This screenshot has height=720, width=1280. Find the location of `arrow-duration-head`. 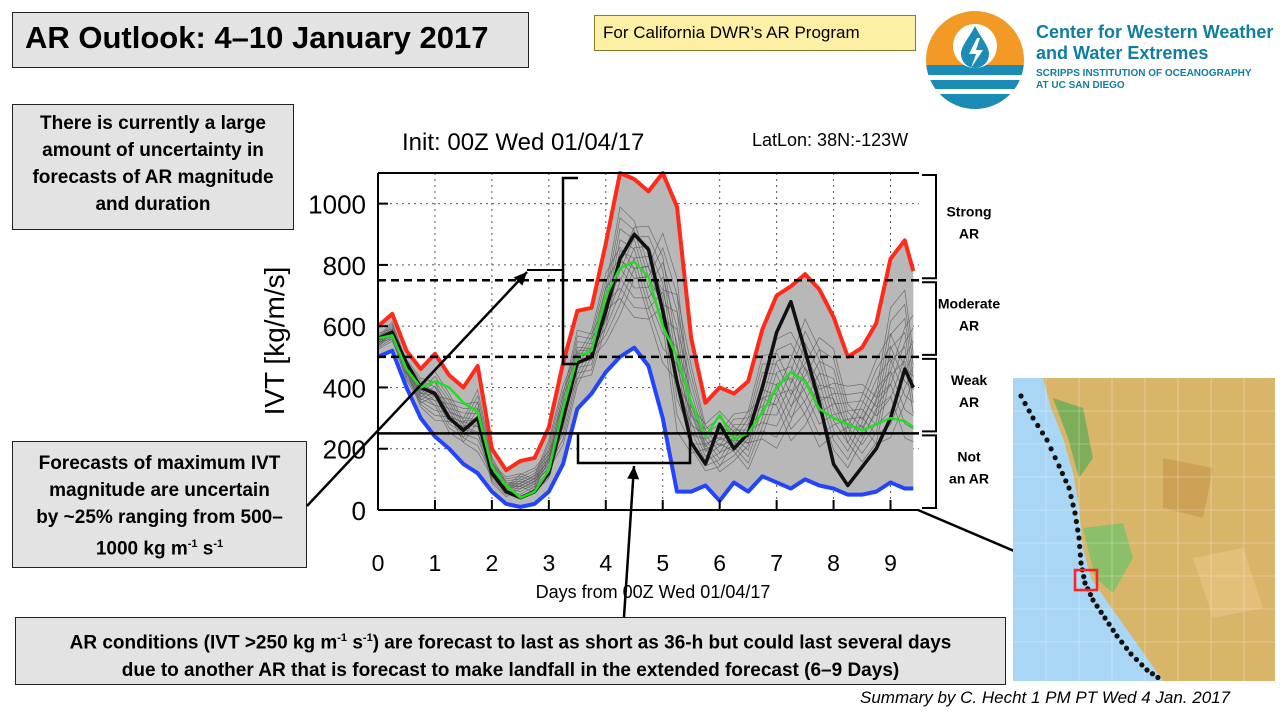

arrow-duration-head is located at coordinates (633, 473).